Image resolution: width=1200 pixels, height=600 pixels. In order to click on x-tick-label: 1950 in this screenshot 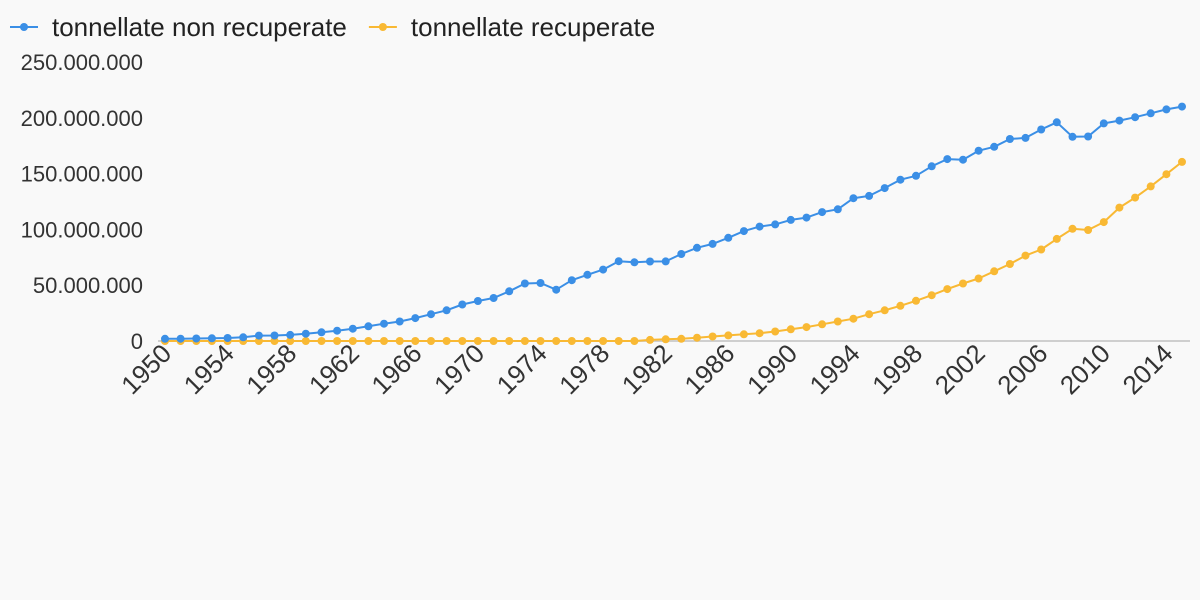, I will do `click(146, 369)`.